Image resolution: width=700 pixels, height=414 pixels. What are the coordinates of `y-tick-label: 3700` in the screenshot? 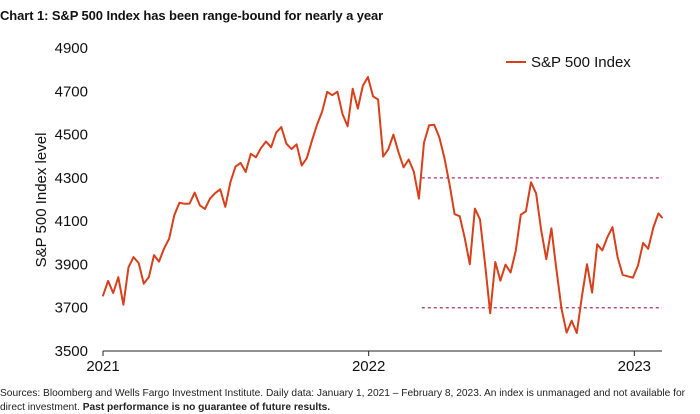 It's located at (71, 308).